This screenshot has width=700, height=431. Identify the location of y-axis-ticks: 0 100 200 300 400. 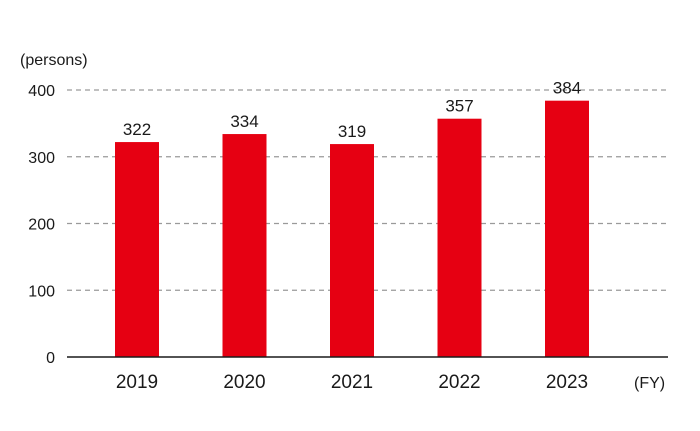
(41, 225).